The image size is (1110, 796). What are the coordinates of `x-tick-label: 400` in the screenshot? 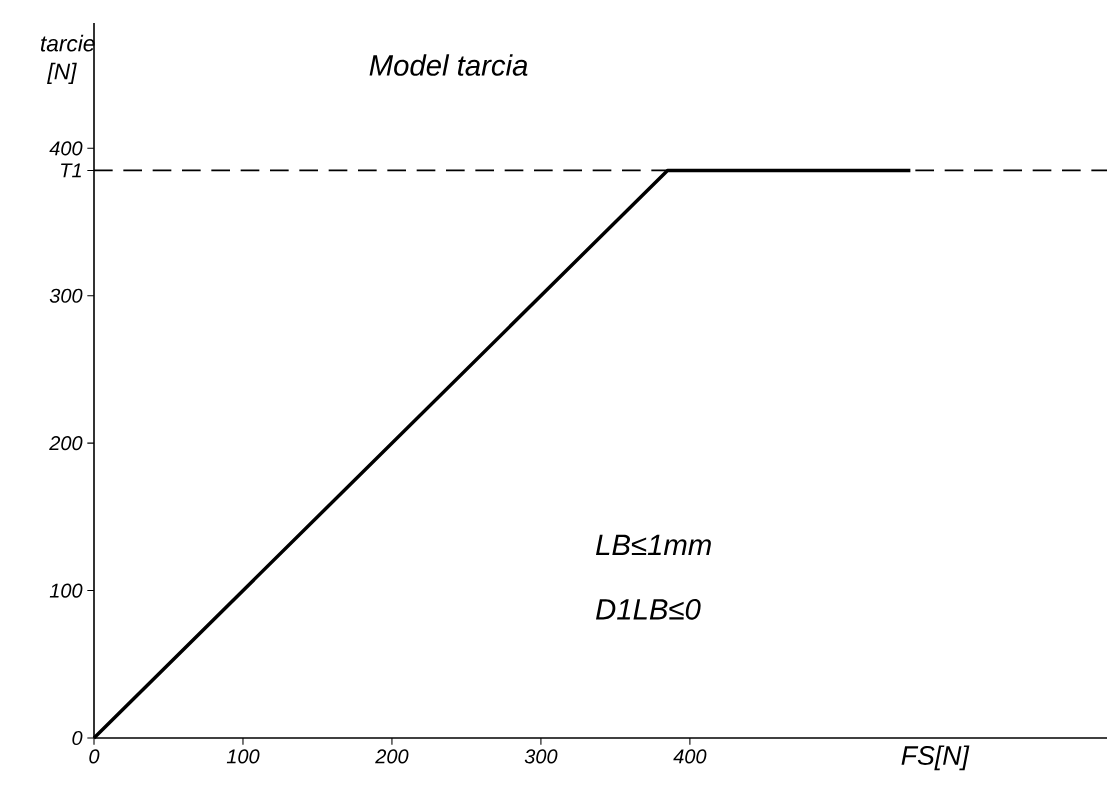 It's located at (690, 756).